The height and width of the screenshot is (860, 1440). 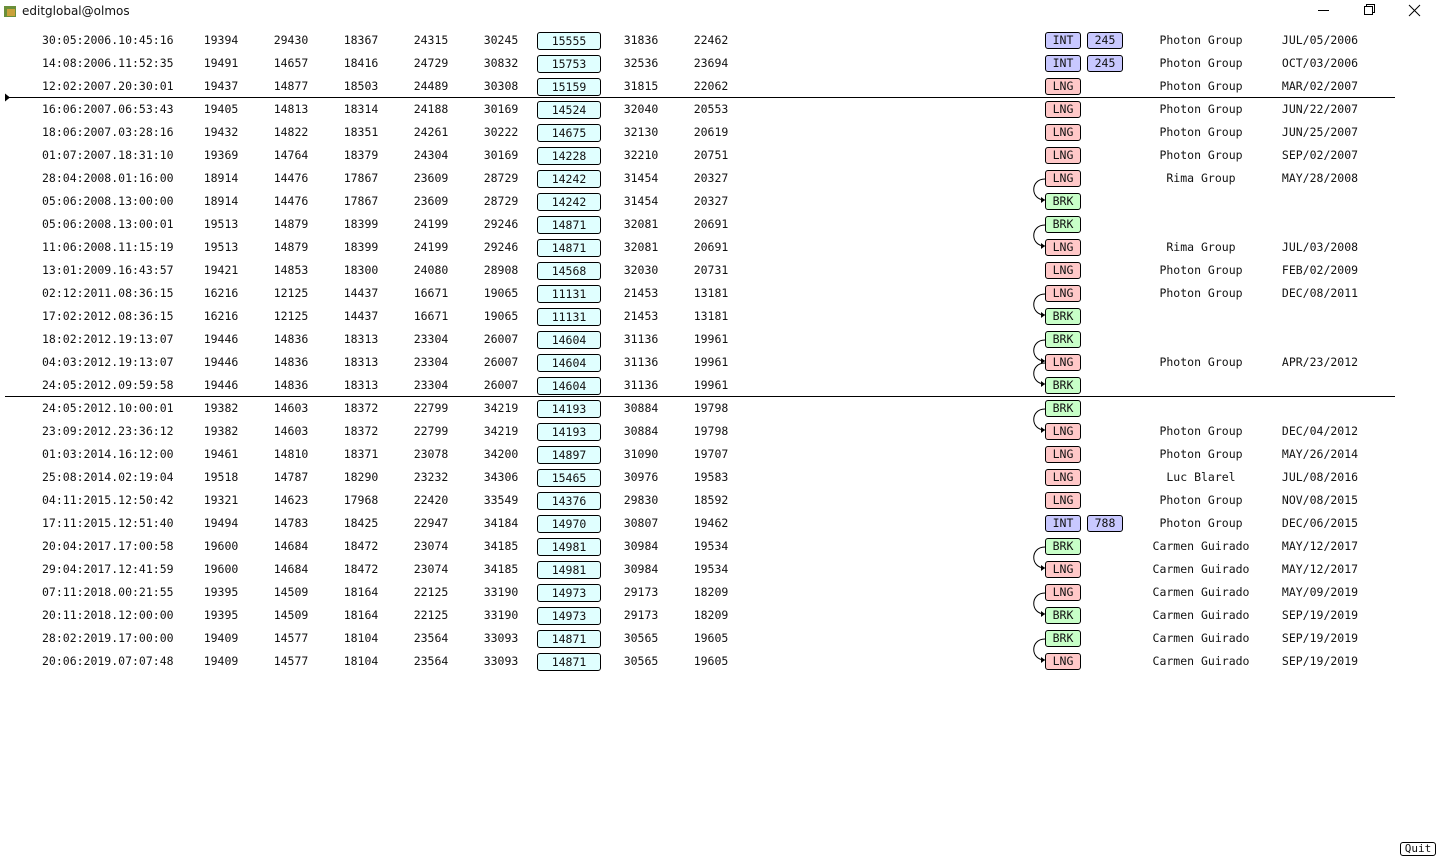 What do you see at coordinates (361, 569) in the screenshot?
I see `value-cell: 18472` at bounding box center [361, 569].